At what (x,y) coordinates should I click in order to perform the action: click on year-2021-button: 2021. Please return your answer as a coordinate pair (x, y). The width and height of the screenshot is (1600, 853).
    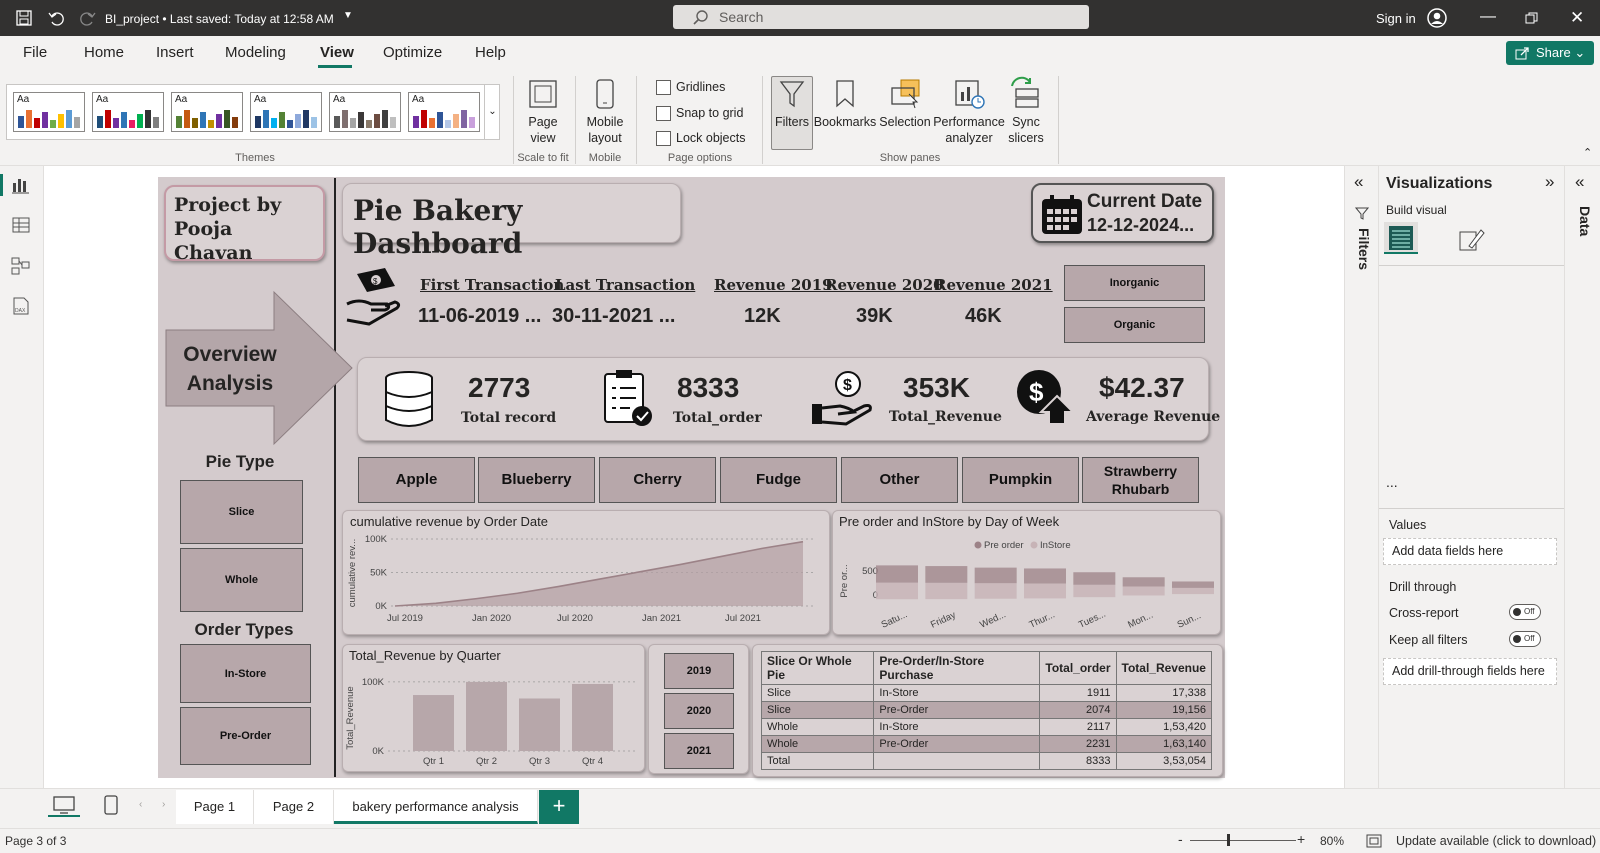
    Looking at the image, I should click on (699, 751).